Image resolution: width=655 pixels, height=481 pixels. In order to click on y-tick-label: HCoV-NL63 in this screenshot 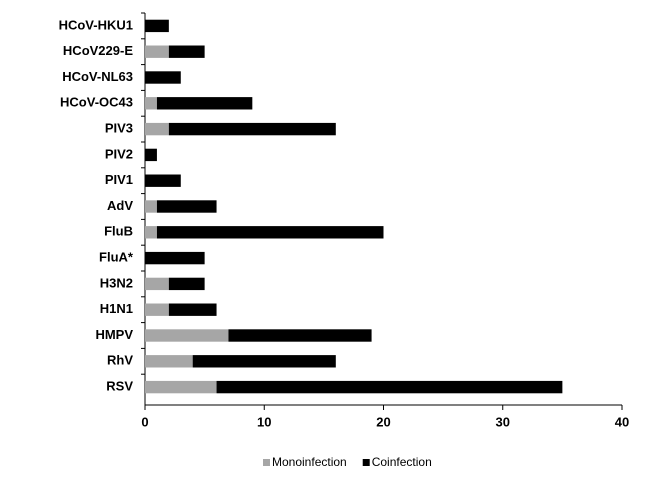, I will do `click(97, 76)`.